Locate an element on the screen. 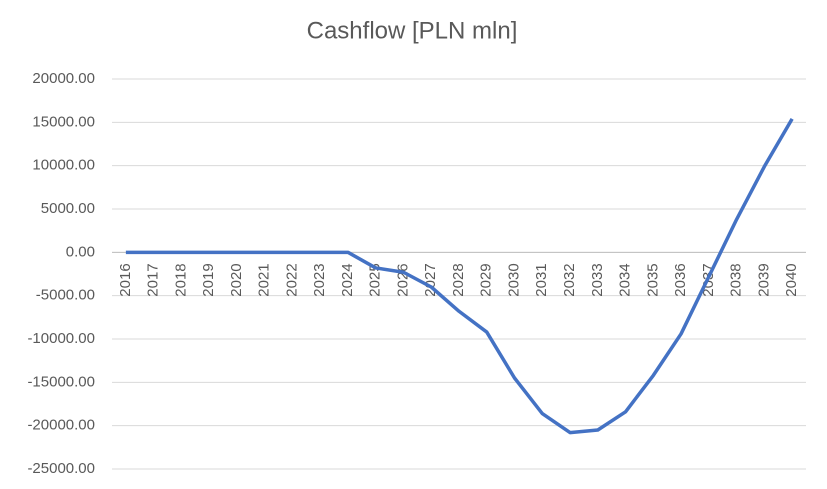 The image size is (827, 489). y-tick-label: 0.00 is located at coordinates (80, 251).